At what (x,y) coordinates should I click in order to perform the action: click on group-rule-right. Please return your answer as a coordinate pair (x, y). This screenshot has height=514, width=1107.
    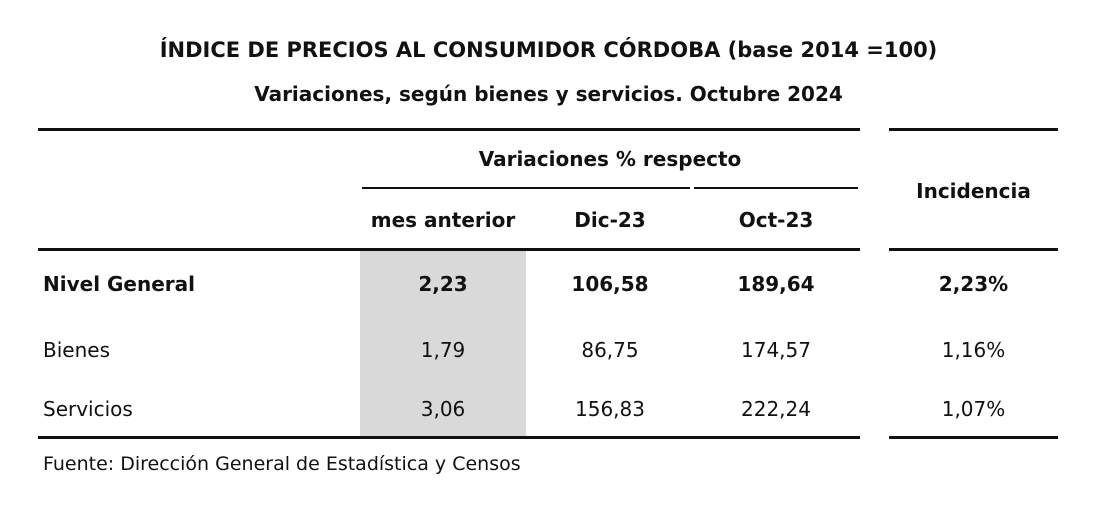
    Looking at the image, I should click on (776, 188).